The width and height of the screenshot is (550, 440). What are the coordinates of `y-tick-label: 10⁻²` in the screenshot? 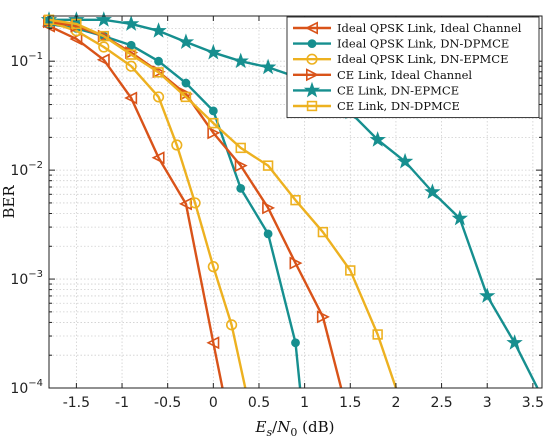 It's located at (26, 169).